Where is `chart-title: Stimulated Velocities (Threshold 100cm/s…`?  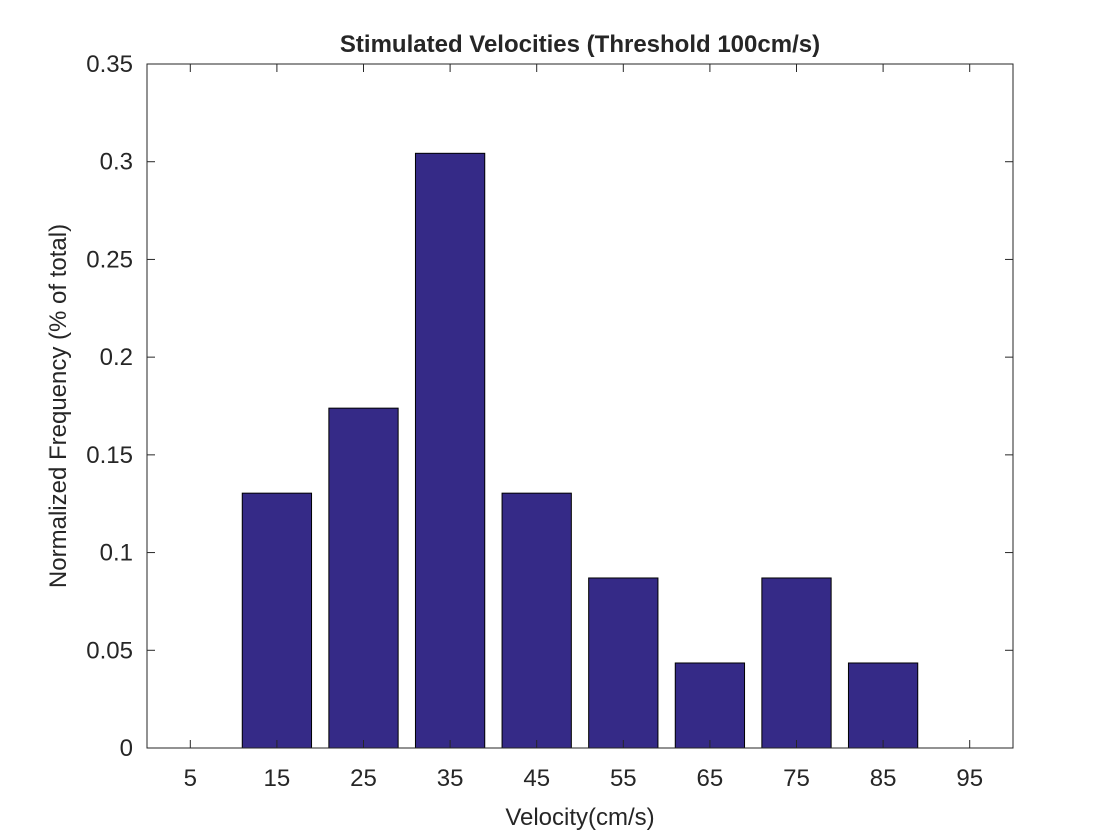
chart-title: Stimulated Velocities (Threshold 100cm/s… is located at coordinates (580, 44).